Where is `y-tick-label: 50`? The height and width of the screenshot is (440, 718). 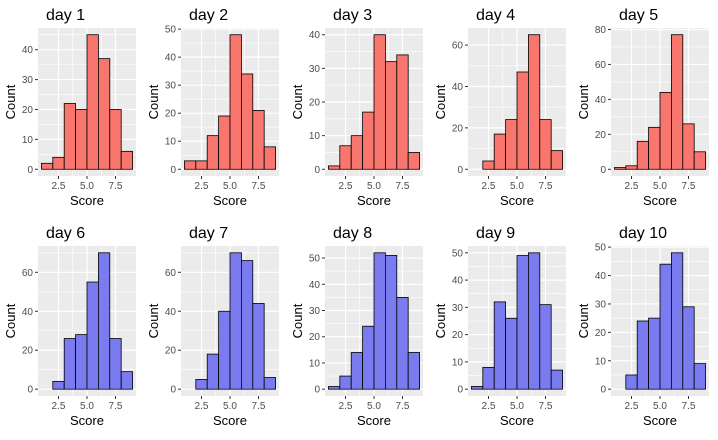
y-tick-label: 50 is located at coordinates (315, 259).